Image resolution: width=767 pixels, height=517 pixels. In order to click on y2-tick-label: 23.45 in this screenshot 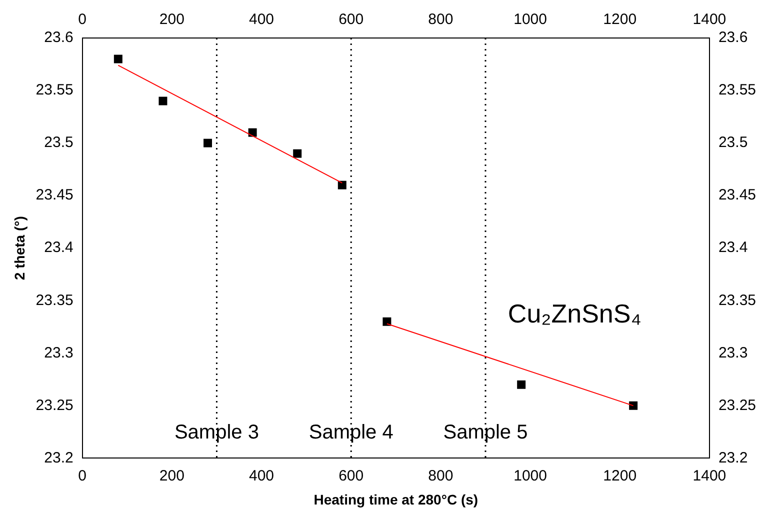, I will do `click(737, 195)`.